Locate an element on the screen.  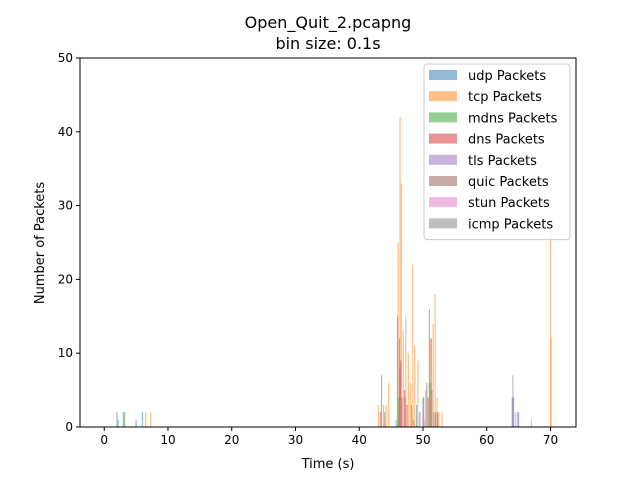
x-tick-label-5: 50 is located at coordinates (422, 440).